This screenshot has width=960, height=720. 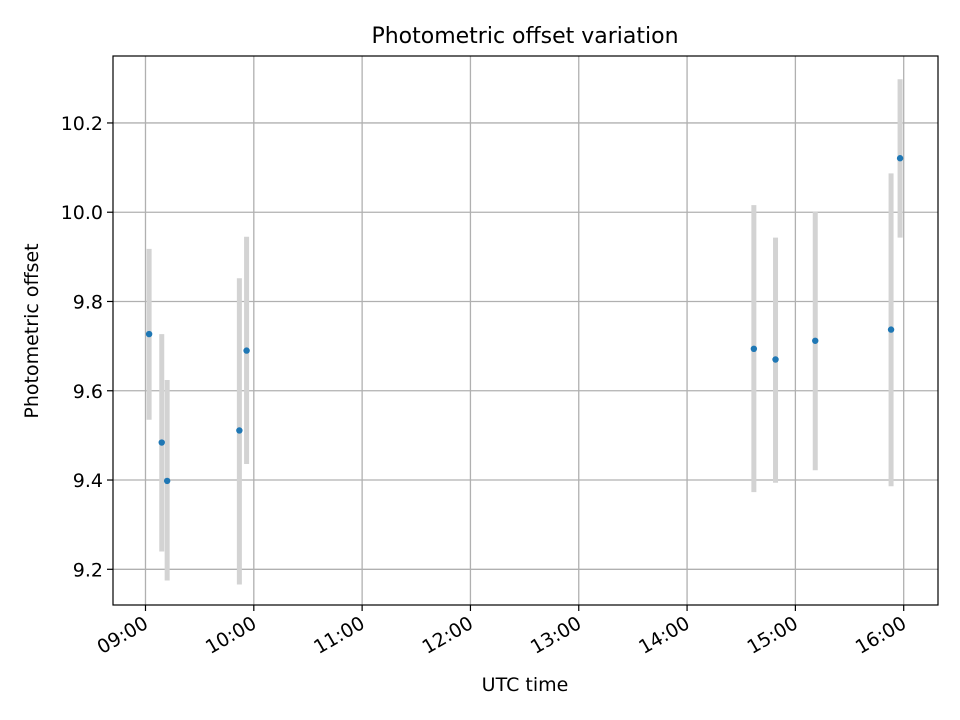 What do you see at coordinates (339, 635) in the screenshot?
I see `x-tick-label: 11:00` at bounding box center [339, 635].